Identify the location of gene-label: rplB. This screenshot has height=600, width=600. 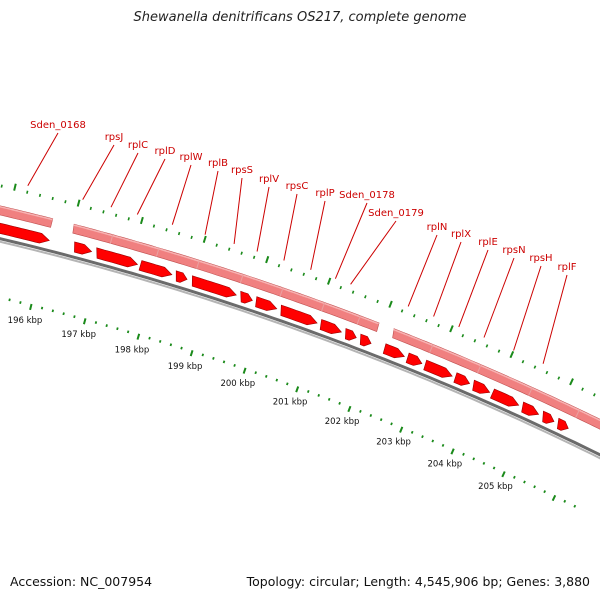
(218, 163).